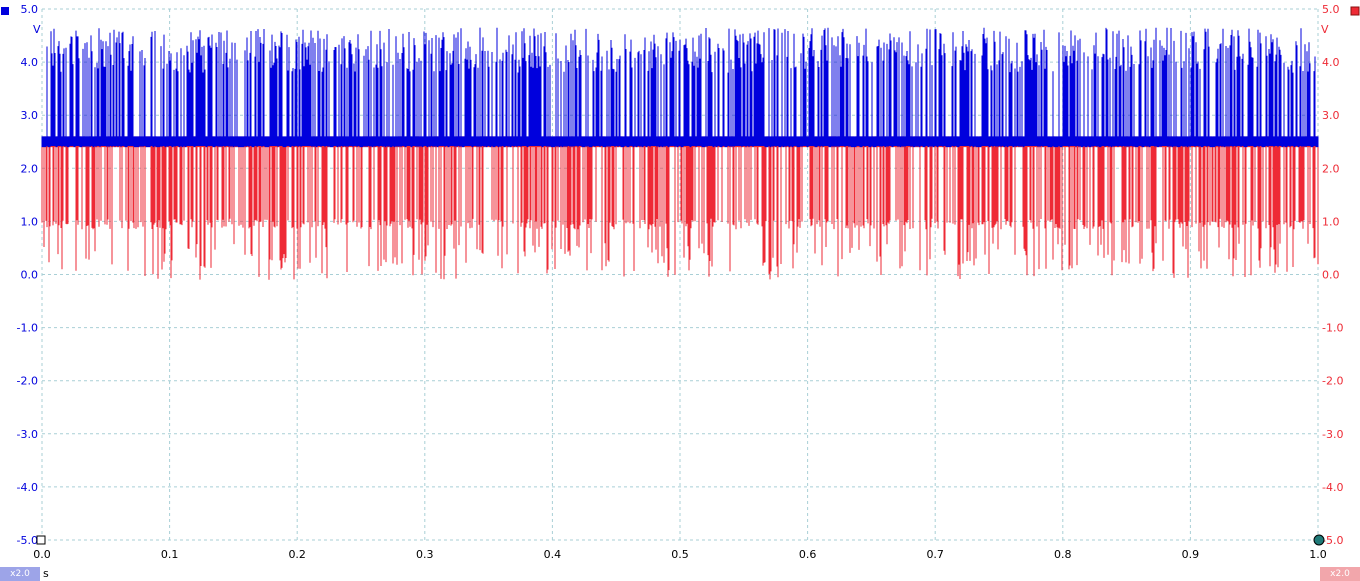 The image size is (1360, 581). I want to click on y-axis-right-ticks: 5.0 4.0 3.0 2.0 1.0 0.0 -1.0 -2.0 -3.0 -4.0 -5.0, so click(1332, 275).